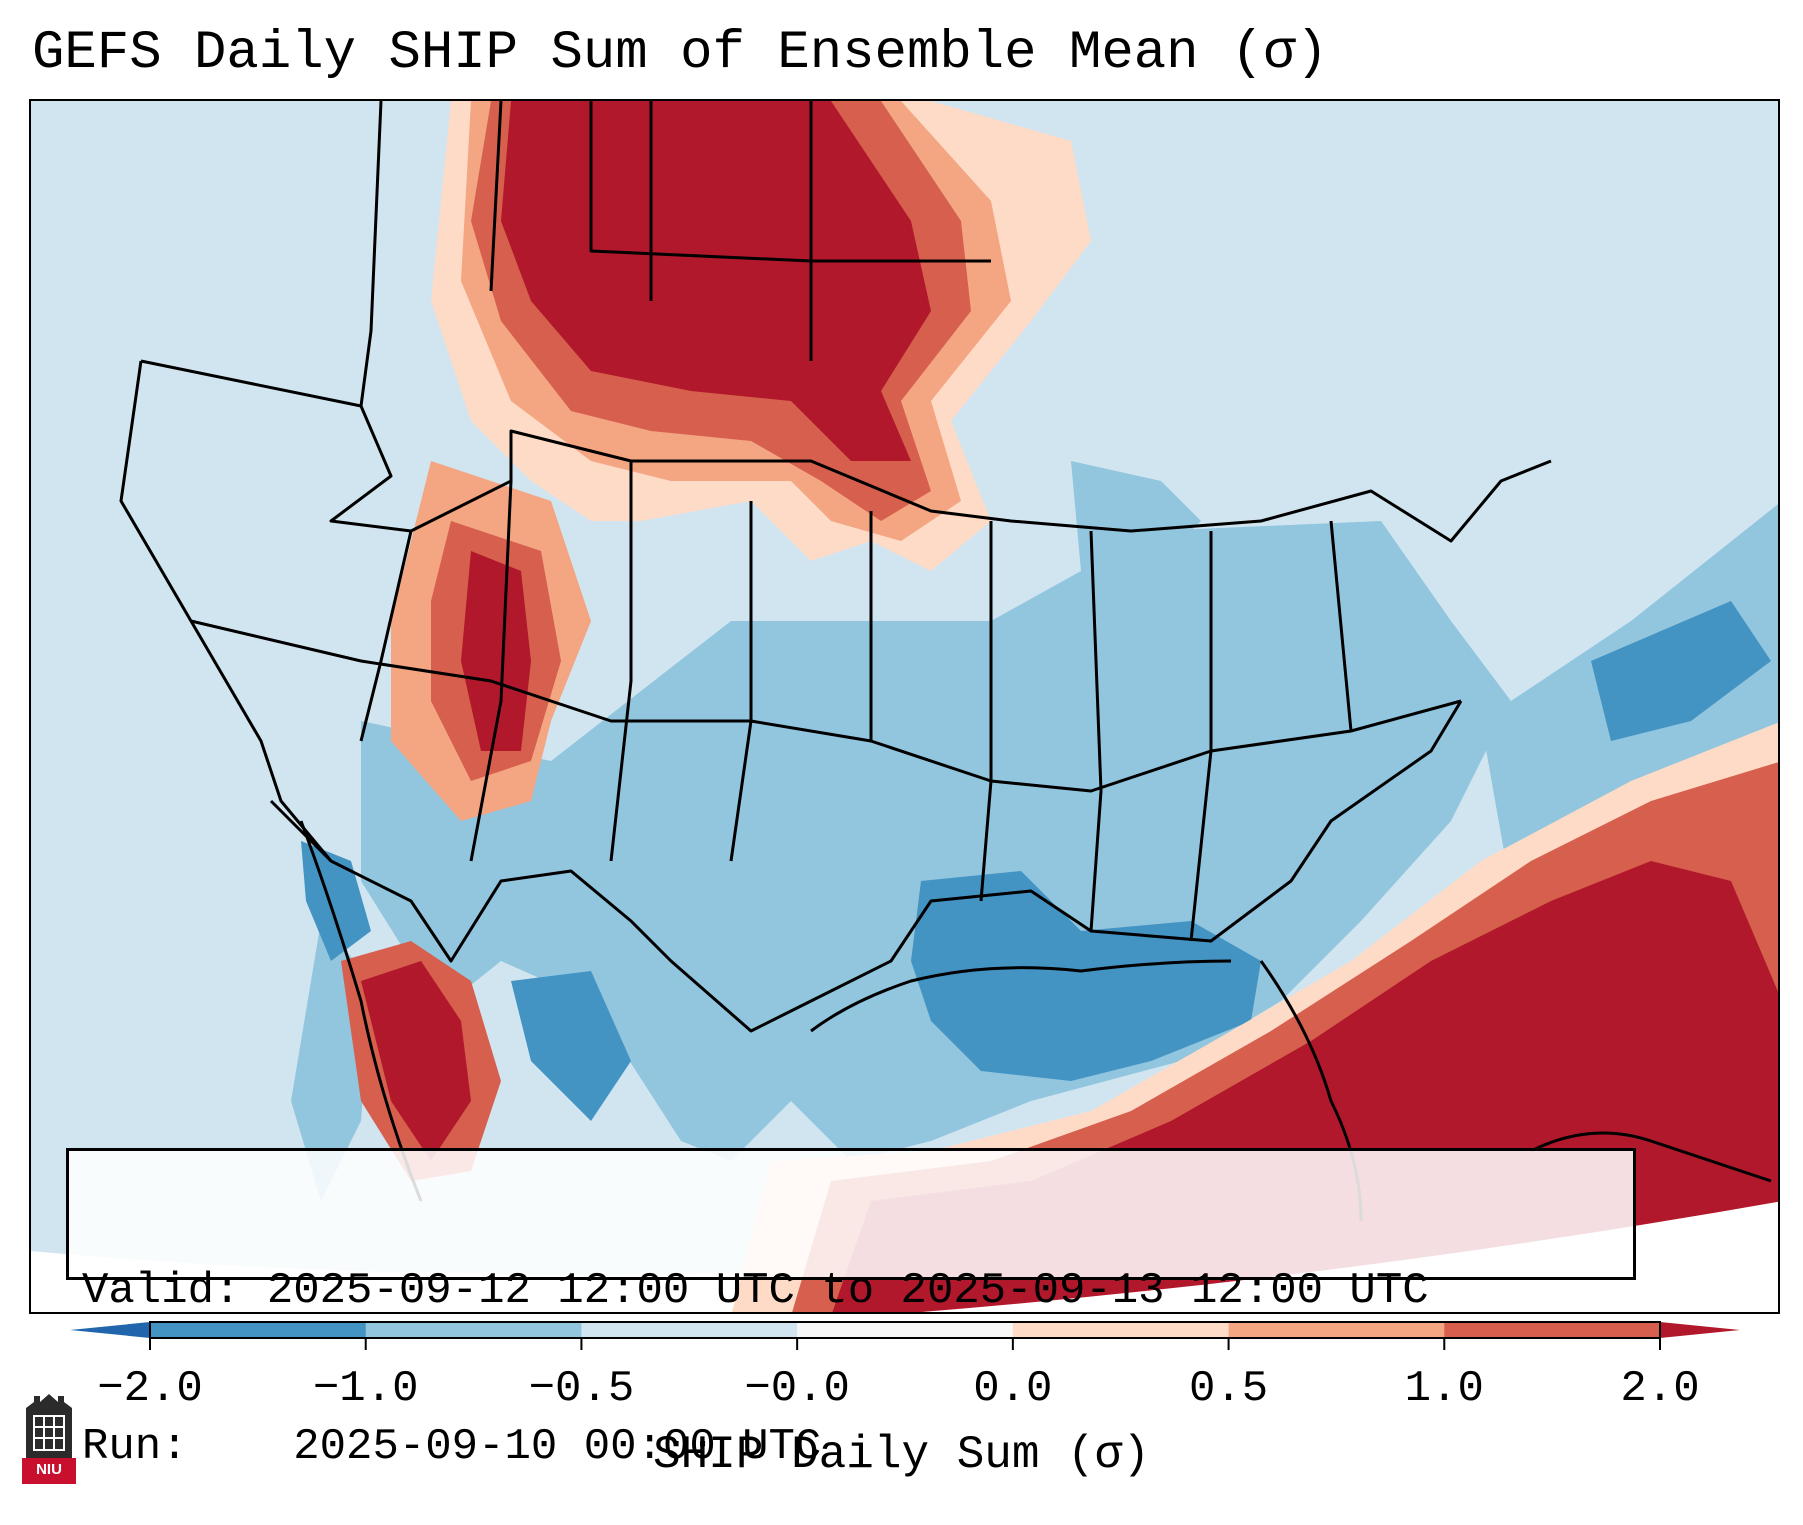  I want to click on mexico-plateau-minimum, so click(571, 1046).